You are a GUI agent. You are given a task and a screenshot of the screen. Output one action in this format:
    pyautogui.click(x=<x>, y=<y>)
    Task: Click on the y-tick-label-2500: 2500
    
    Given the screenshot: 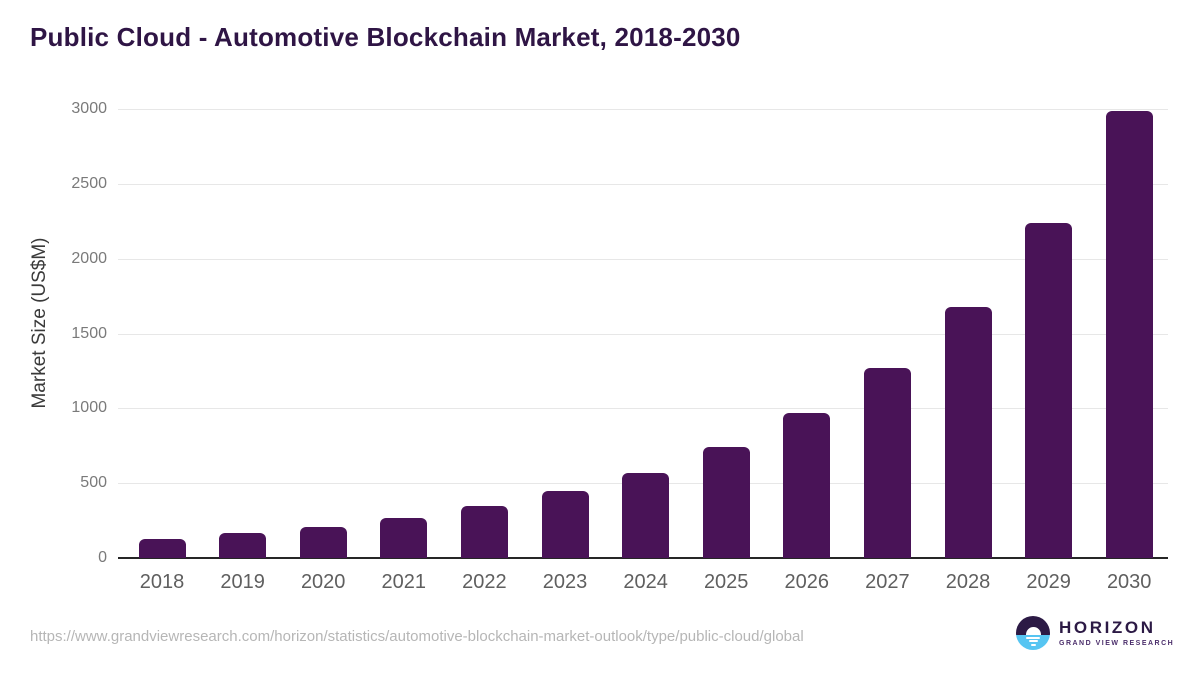 What is the action you would take?
    pyautogui.click(x=89, y=183)
    